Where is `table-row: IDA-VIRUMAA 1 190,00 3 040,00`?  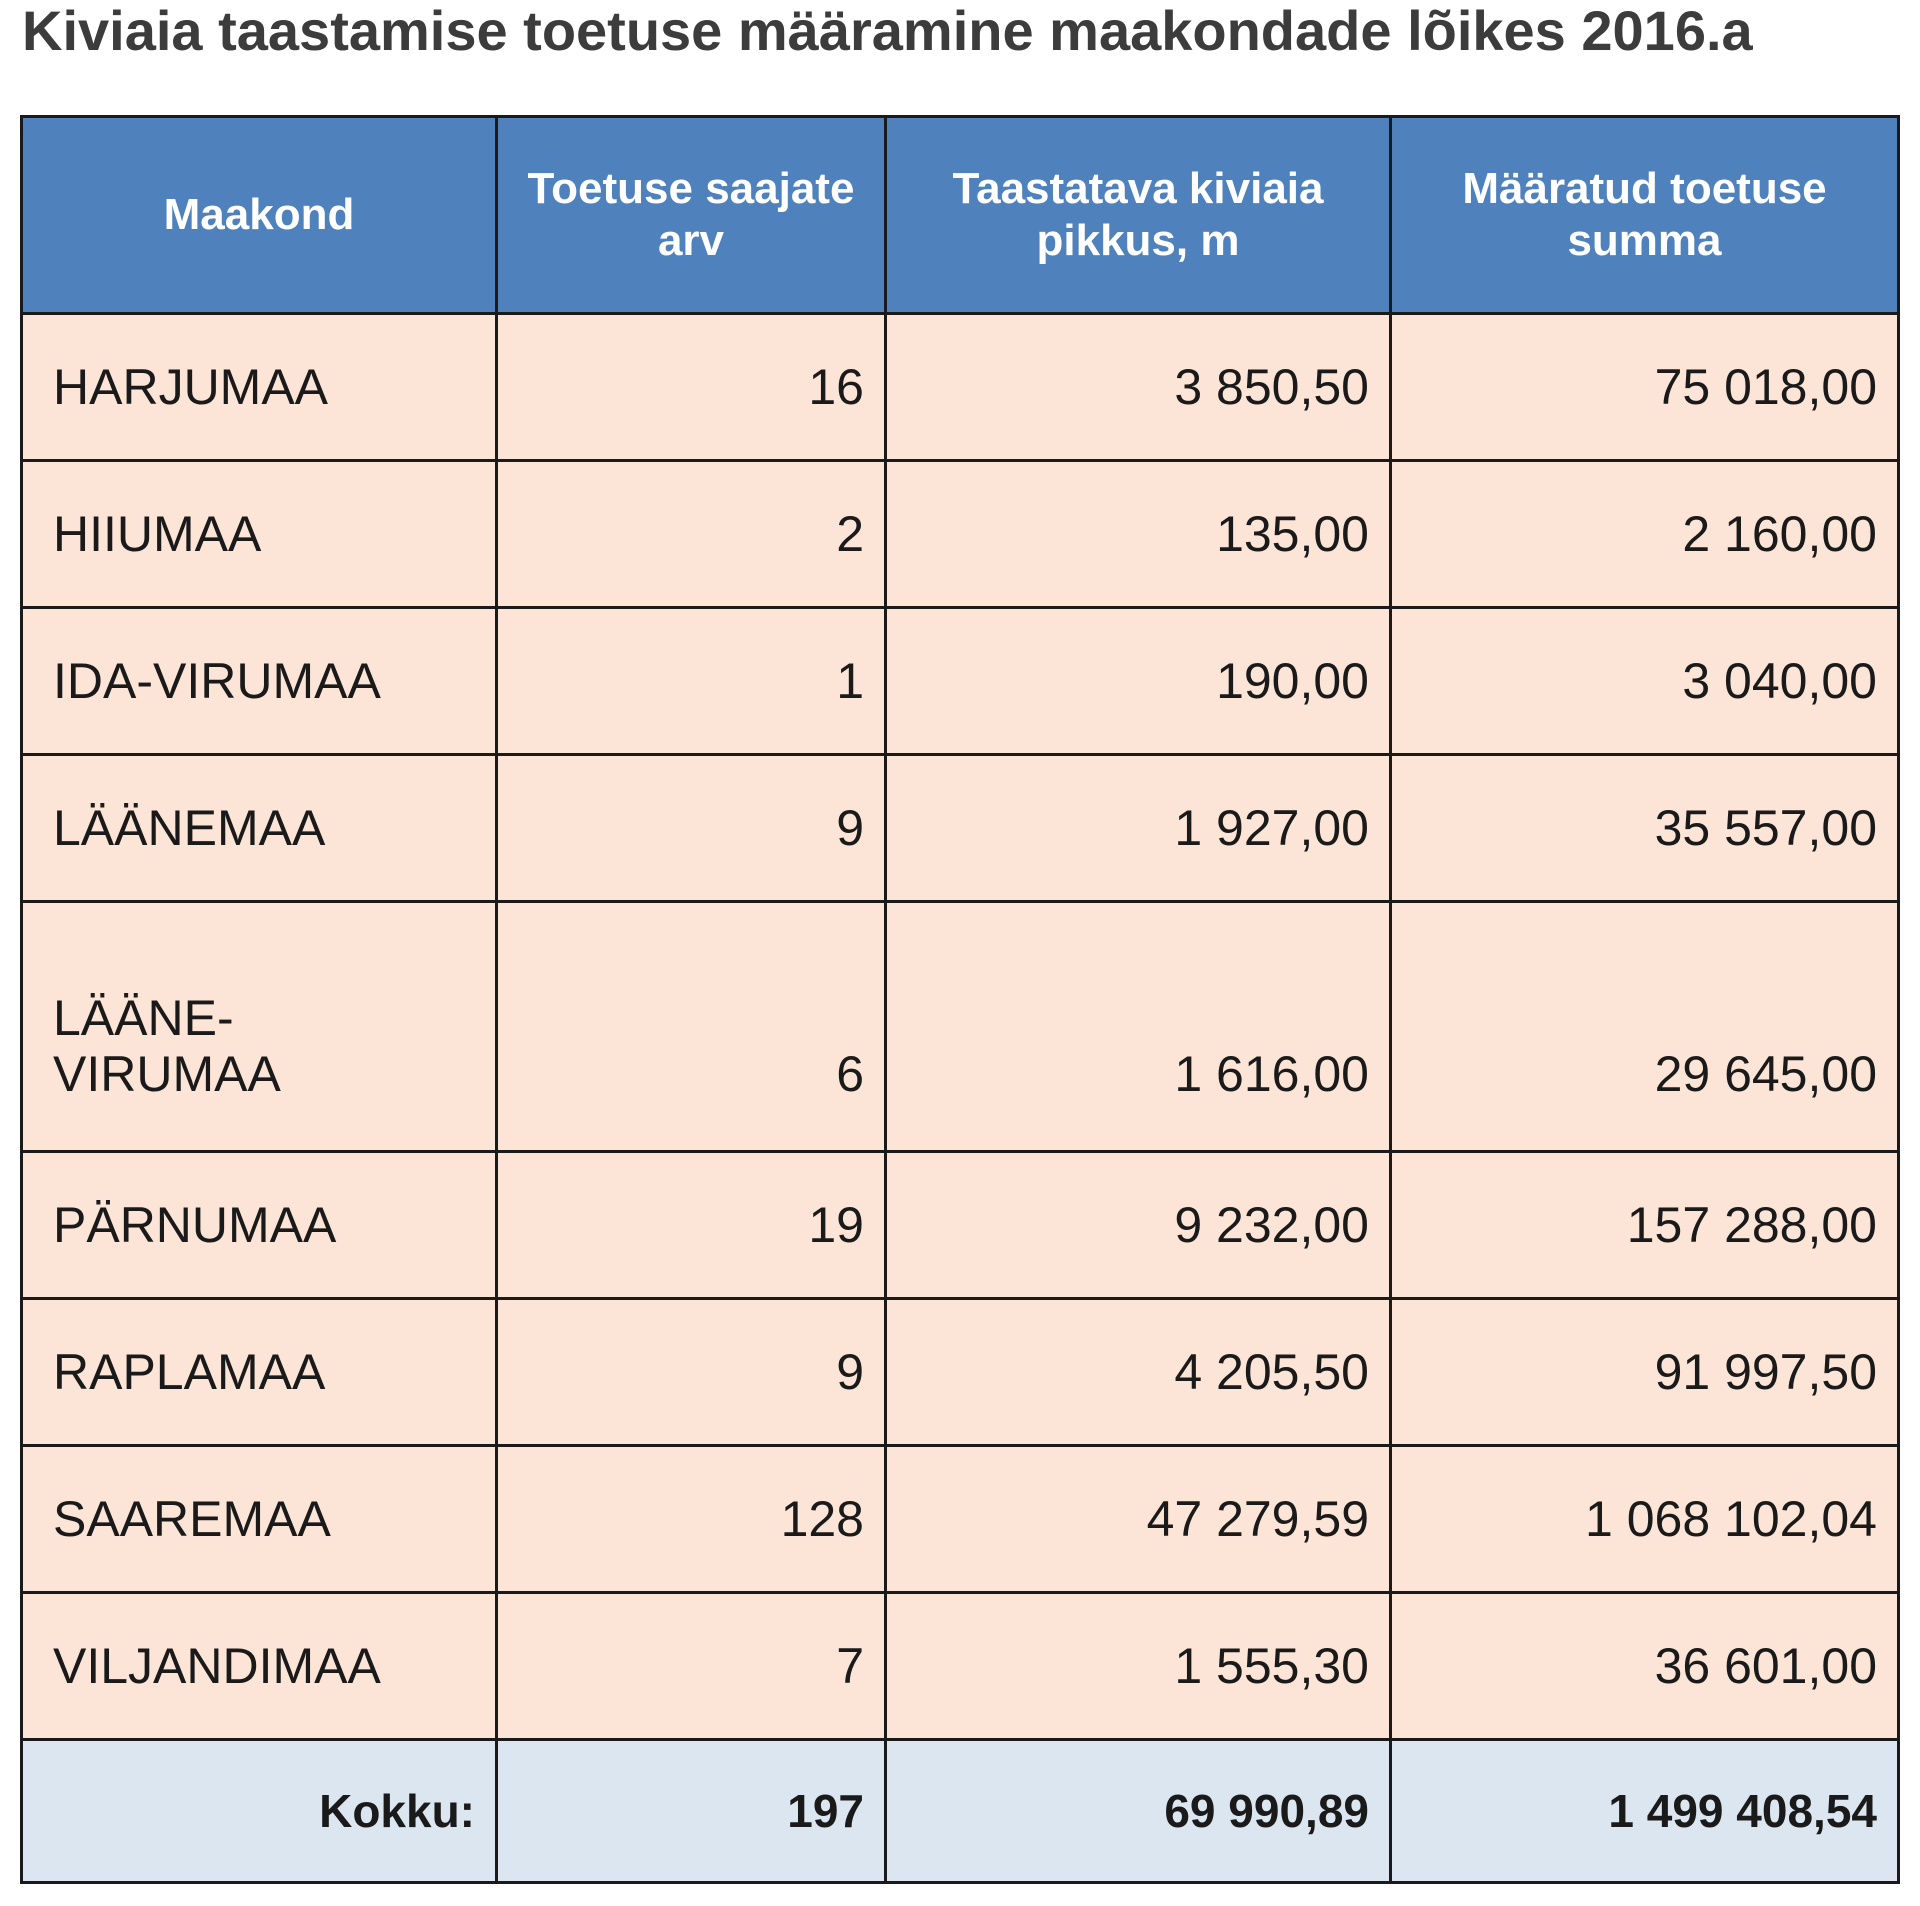 table-row: IDA-VIRUMAA 1 190,00 3 040,00 is located at coordinates (960, 681).